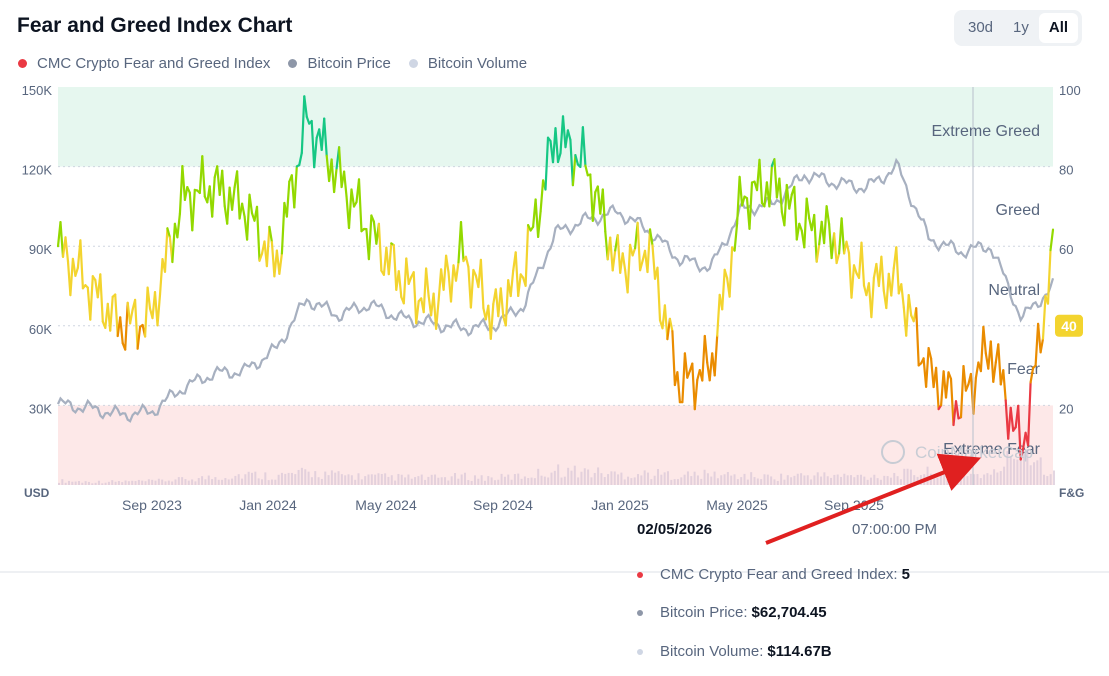 Image resolution: width=1109 pixels, height=676 pixels. Describe the element at coordinates (22, 63) in the screenshot. I see `legend-dot-fear-greed` at that location.